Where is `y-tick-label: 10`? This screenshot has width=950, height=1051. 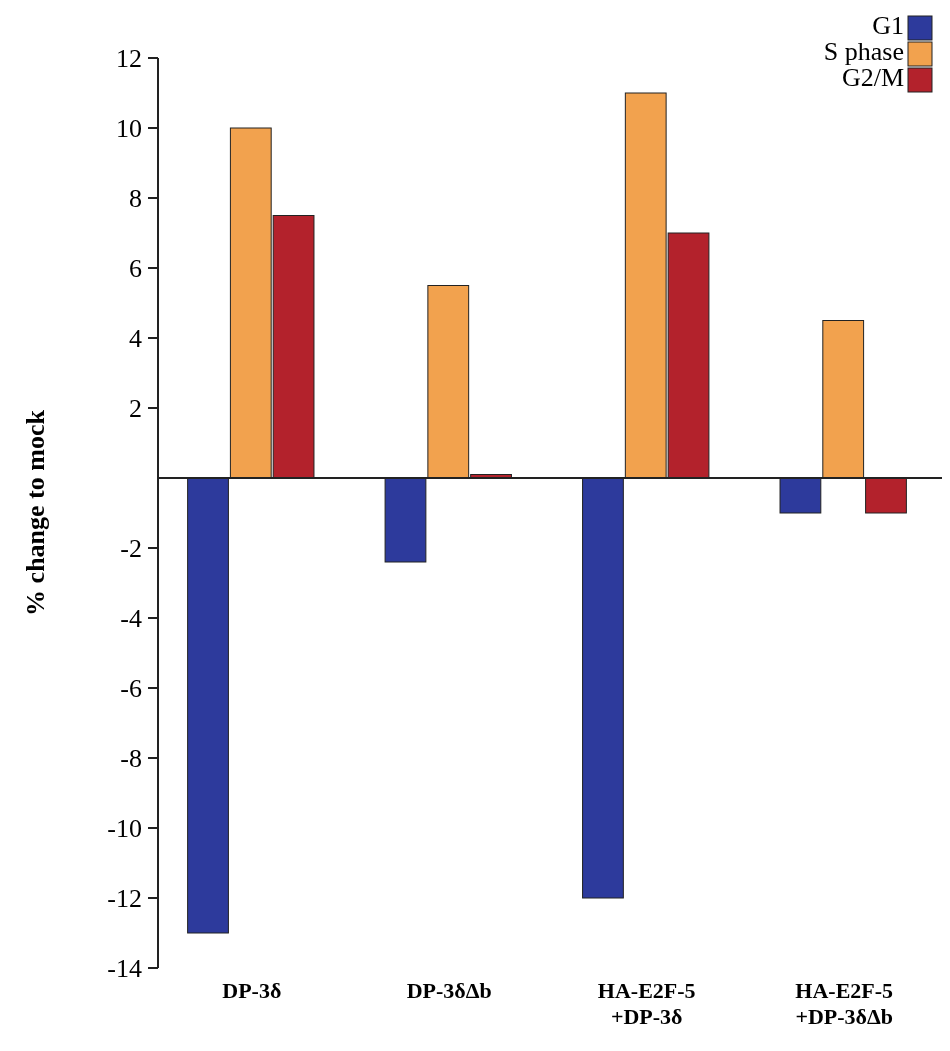
y-tick-label: 10 is located at coordinates (129, 129).